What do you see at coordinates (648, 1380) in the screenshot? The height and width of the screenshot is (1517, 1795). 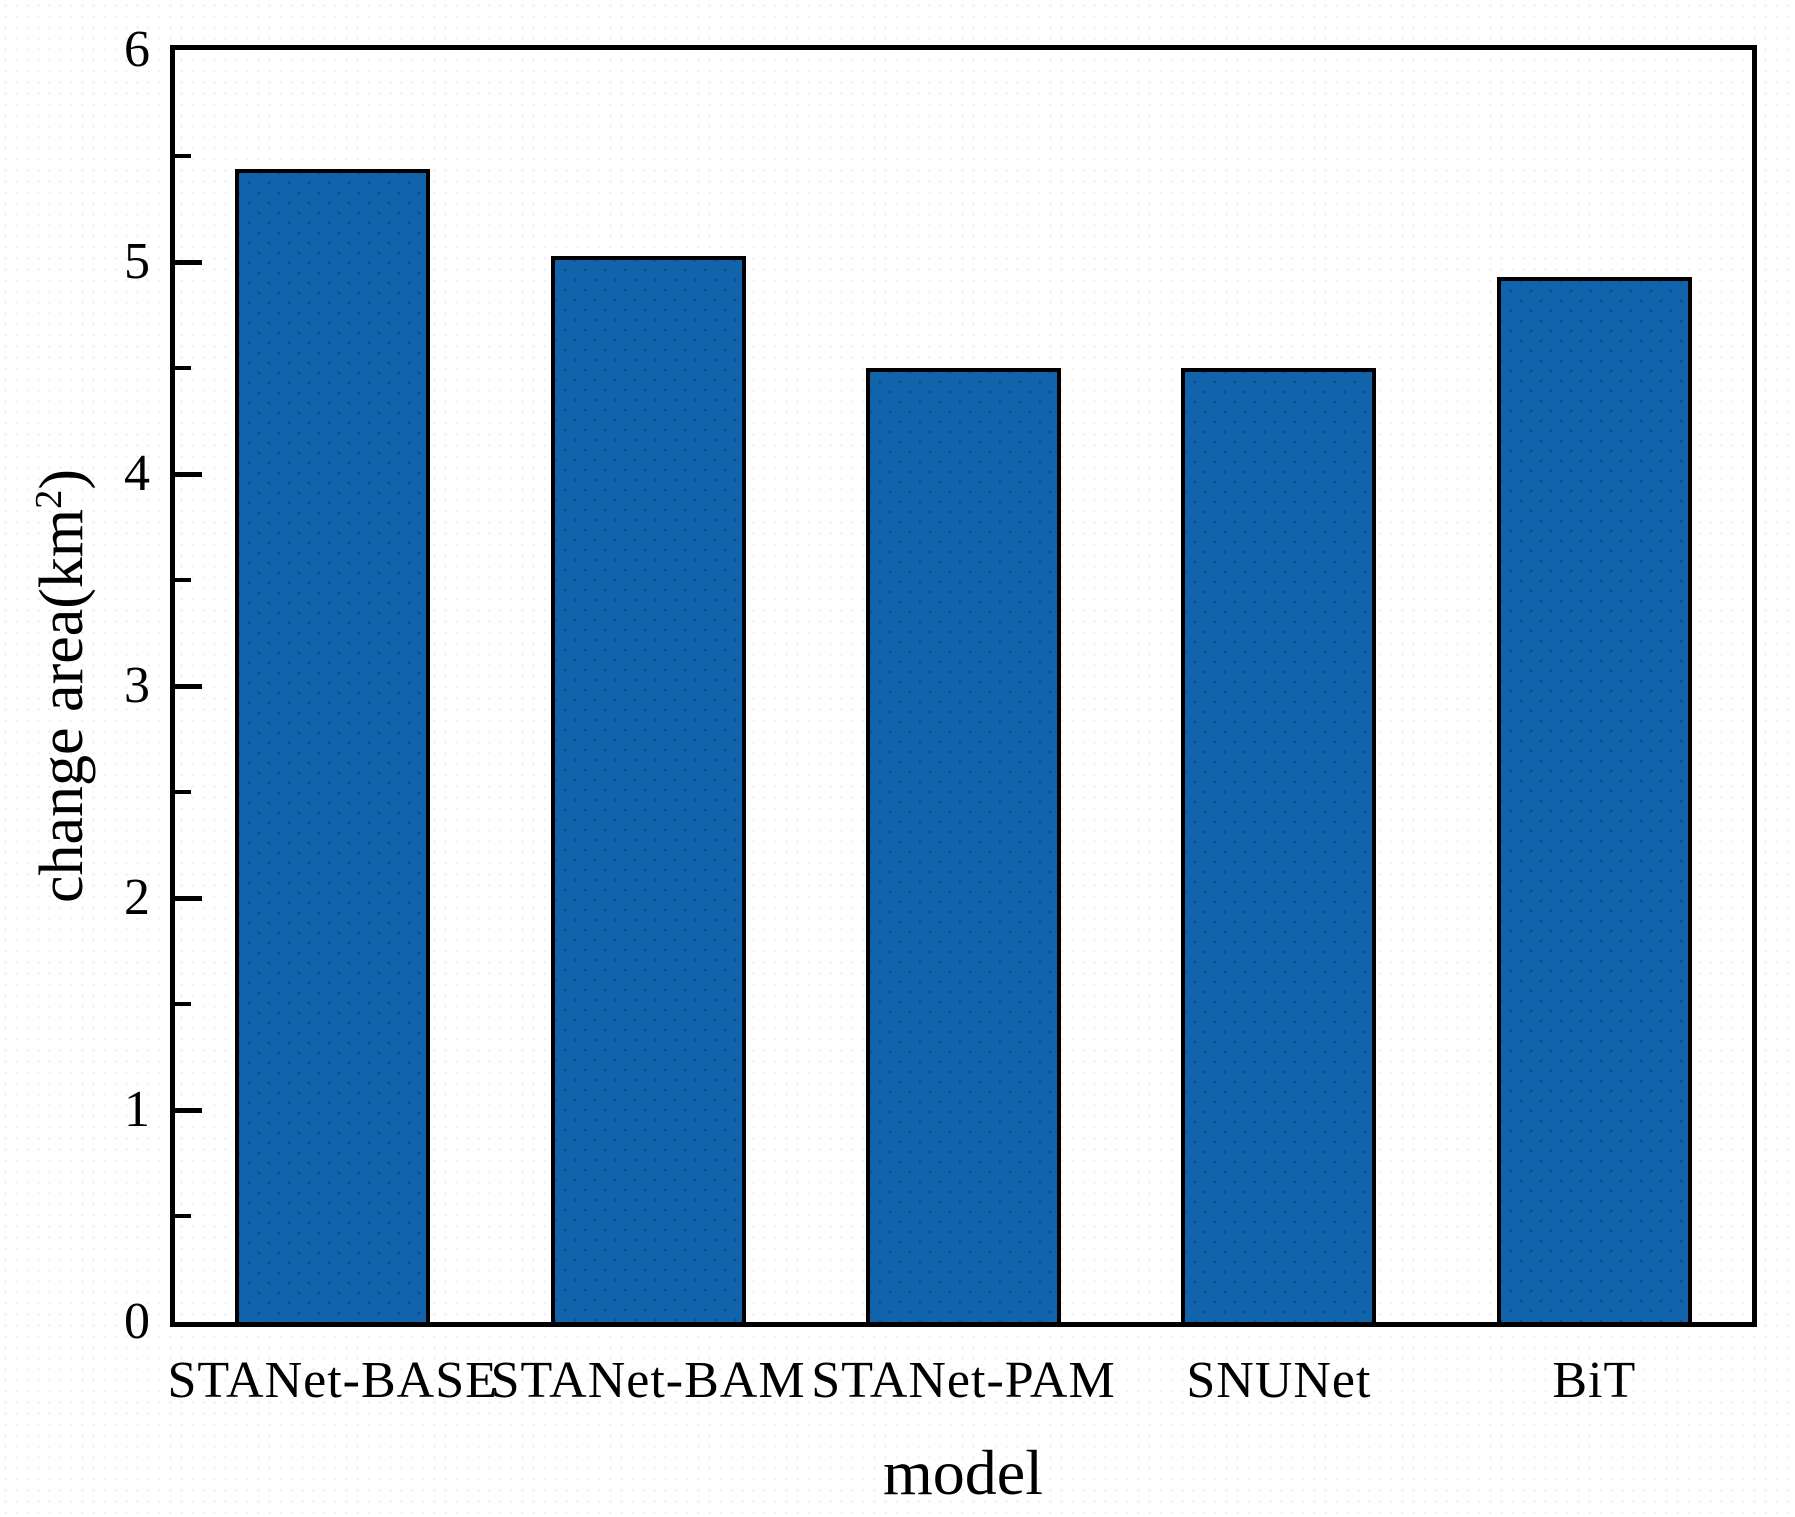 I see `x-category-label: STANet-BAM` at bounding box center [648, 1380].